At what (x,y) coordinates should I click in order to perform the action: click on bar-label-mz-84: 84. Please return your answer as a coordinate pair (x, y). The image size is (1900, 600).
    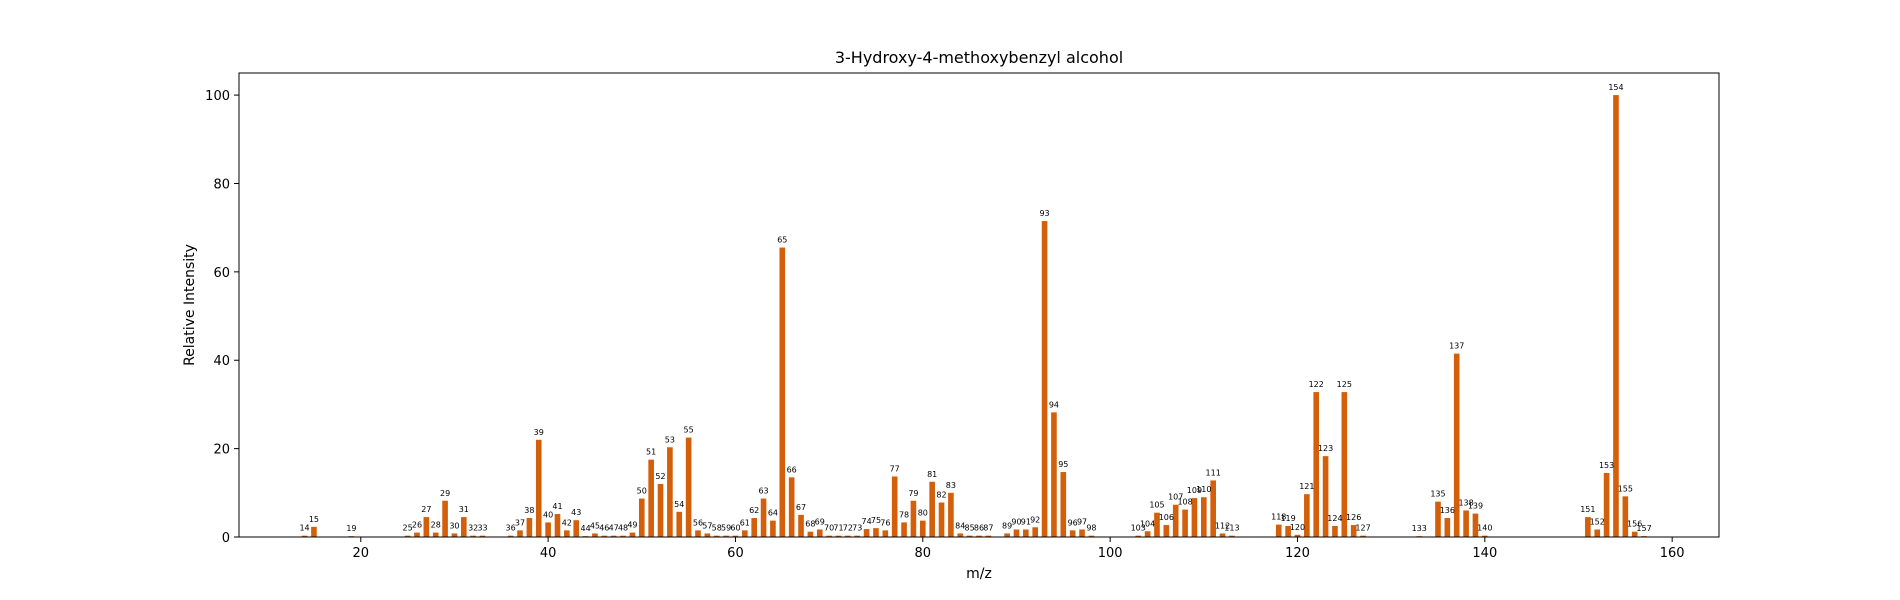
    Looking at the image, I should click on (960, 525).